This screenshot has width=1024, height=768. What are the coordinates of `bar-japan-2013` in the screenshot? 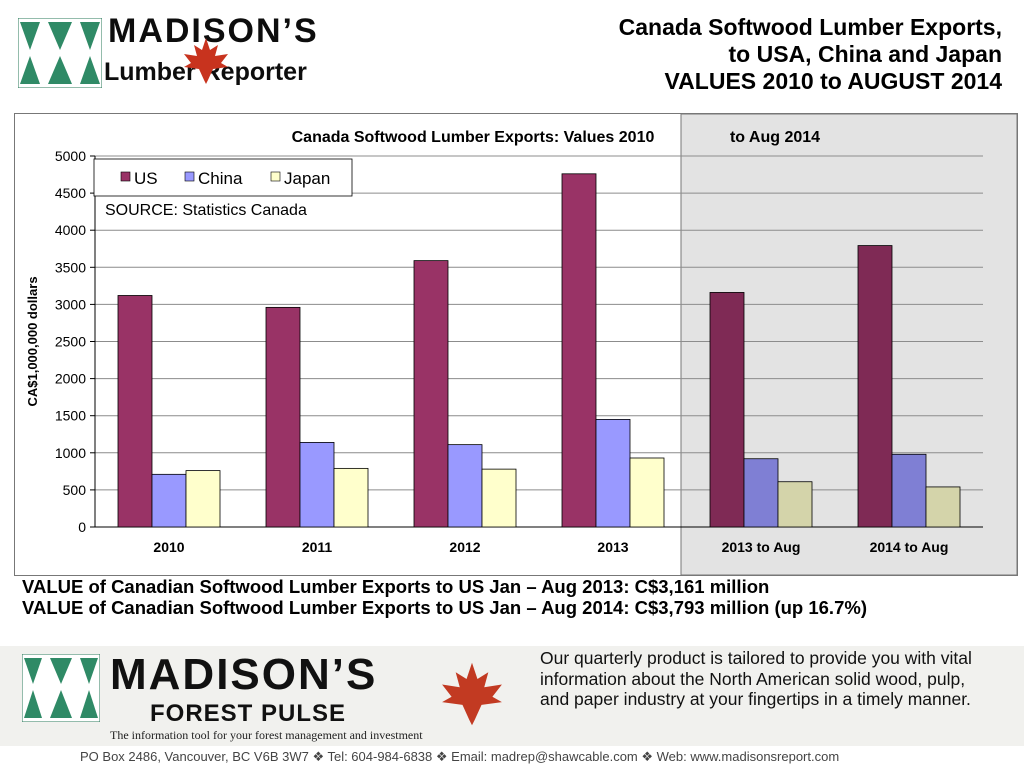 It's located at (647, 492).